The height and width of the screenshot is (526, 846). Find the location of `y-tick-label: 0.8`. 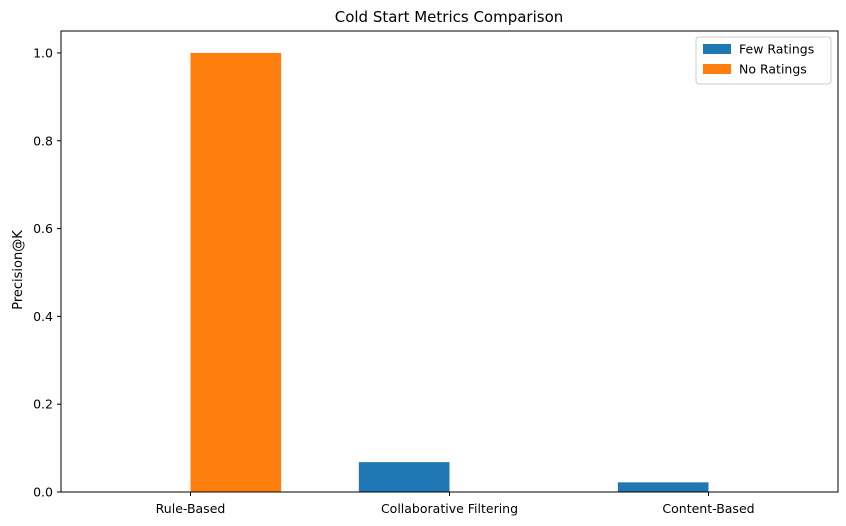

y-tick-label: 0.8 is located at coordinates (43, 140).